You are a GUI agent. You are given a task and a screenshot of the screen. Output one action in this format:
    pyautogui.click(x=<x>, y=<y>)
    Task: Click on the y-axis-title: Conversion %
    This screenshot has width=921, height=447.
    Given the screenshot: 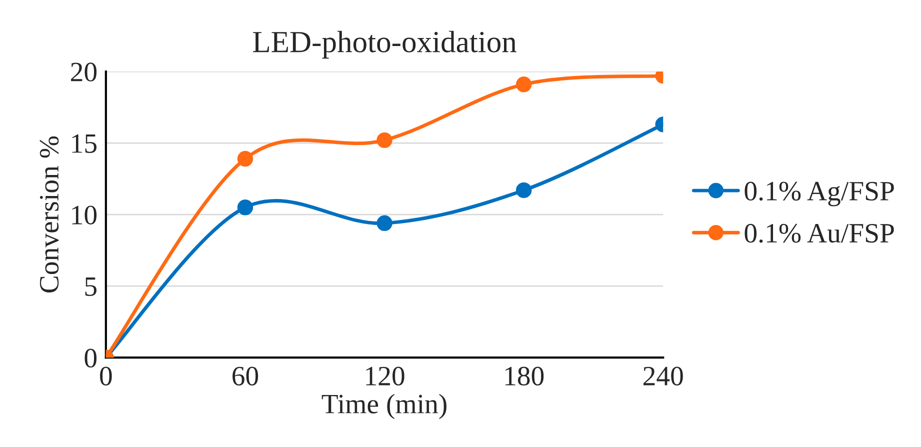 What is the action you would take?
    pyautogui.click(x=49, y=214)
    